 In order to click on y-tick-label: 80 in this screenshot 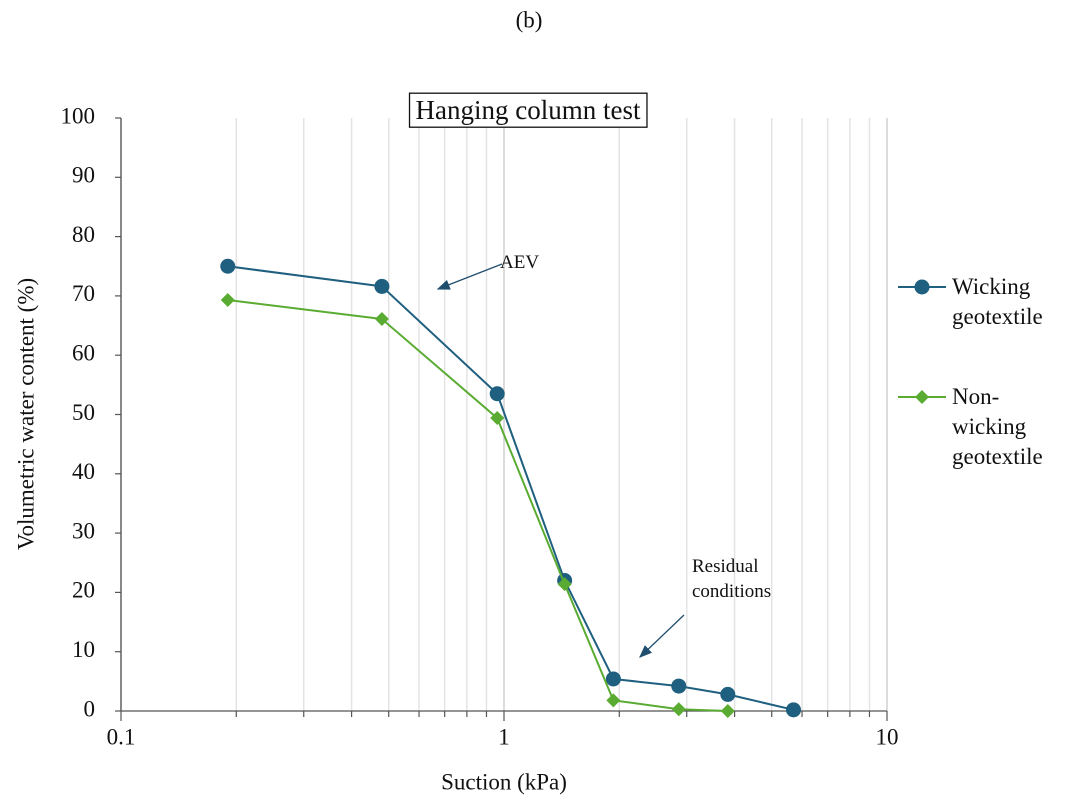, I will do `click(83, 234)`.